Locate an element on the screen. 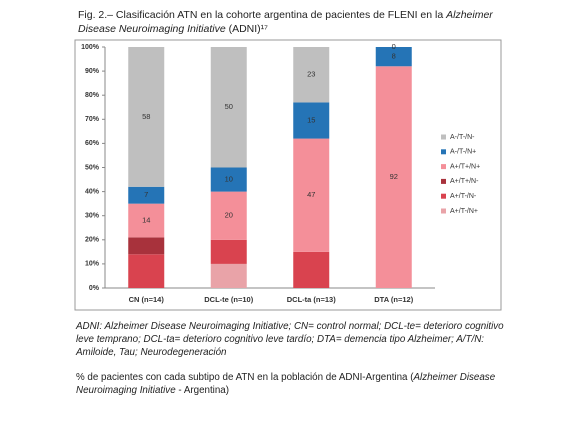 The height and width of the screenshot is (423, 568). data-label: 14 is located at coordinates (146, 220).